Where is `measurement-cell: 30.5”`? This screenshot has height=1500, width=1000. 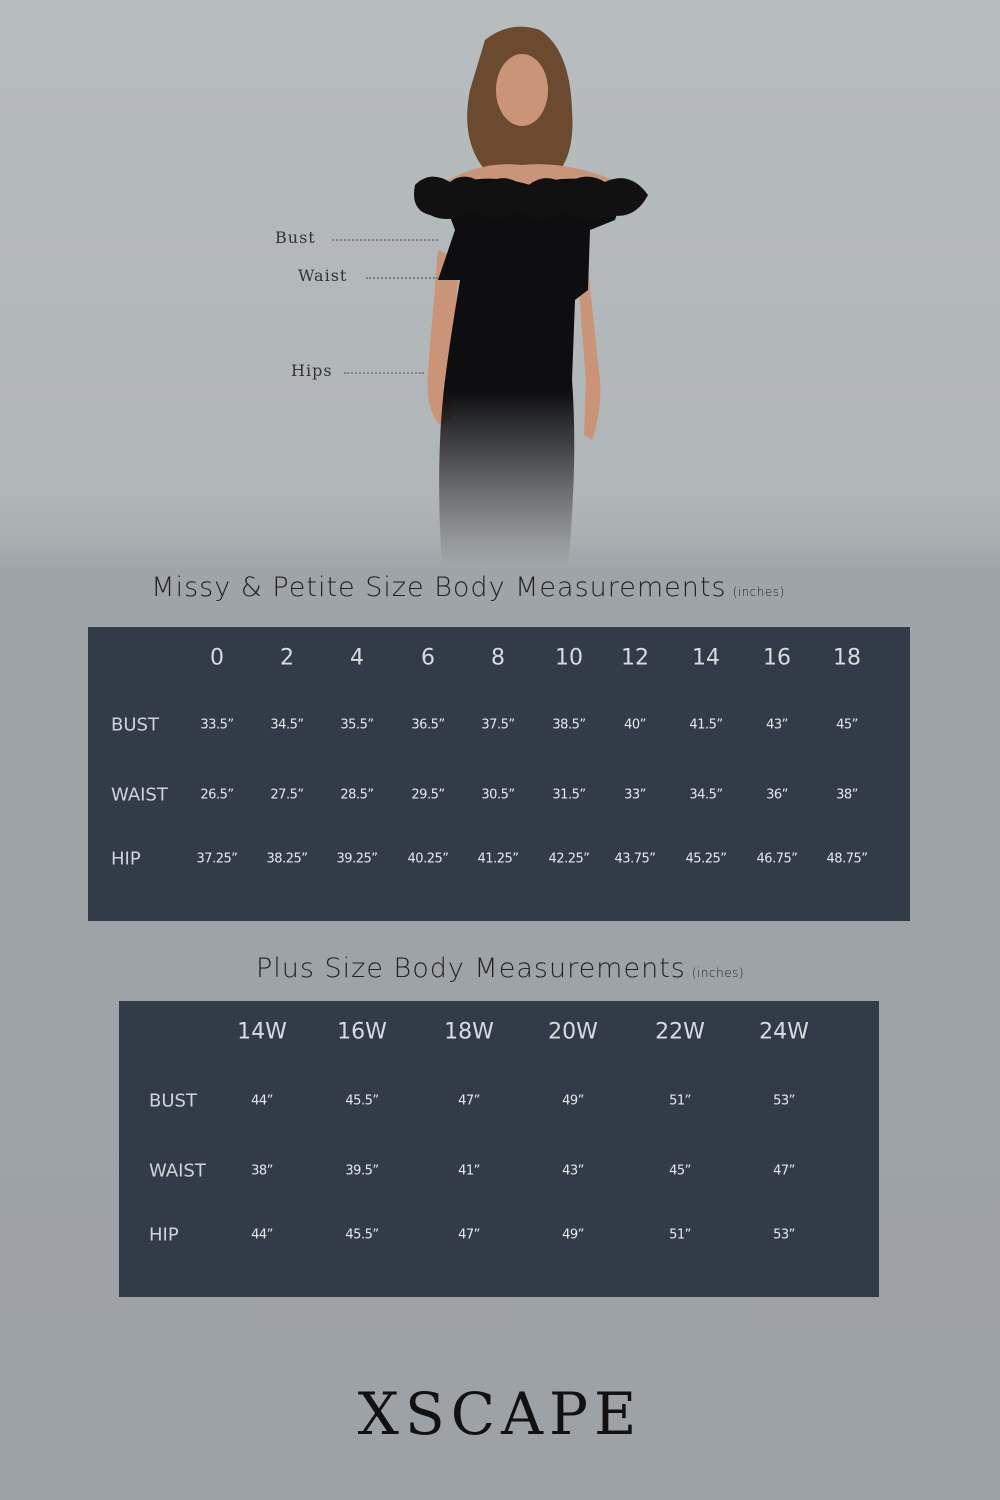
measurement-cell: 30.5” is located at coordinates (498, 795).